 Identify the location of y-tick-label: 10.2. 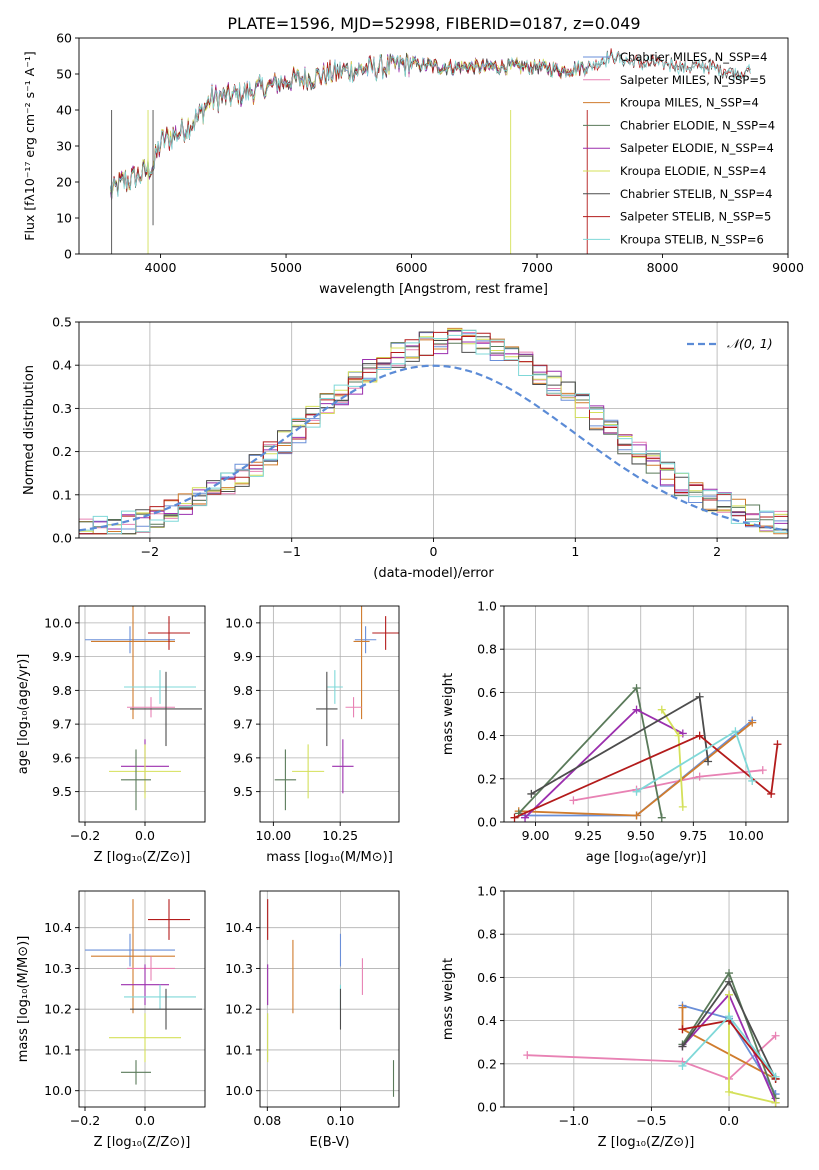
(58, 1009).